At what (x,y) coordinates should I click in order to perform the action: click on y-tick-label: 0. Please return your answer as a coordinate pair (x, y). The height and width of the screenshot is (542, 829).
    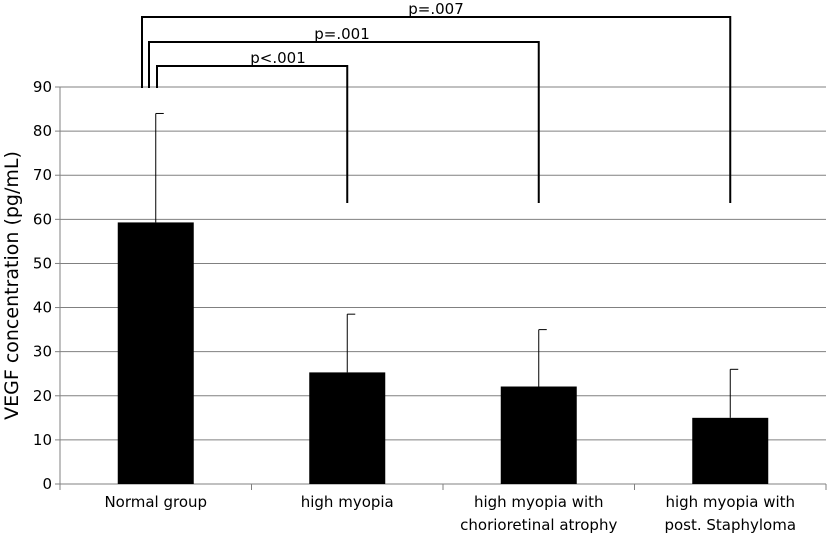
    Looking at the image, I should click on (47, 484).